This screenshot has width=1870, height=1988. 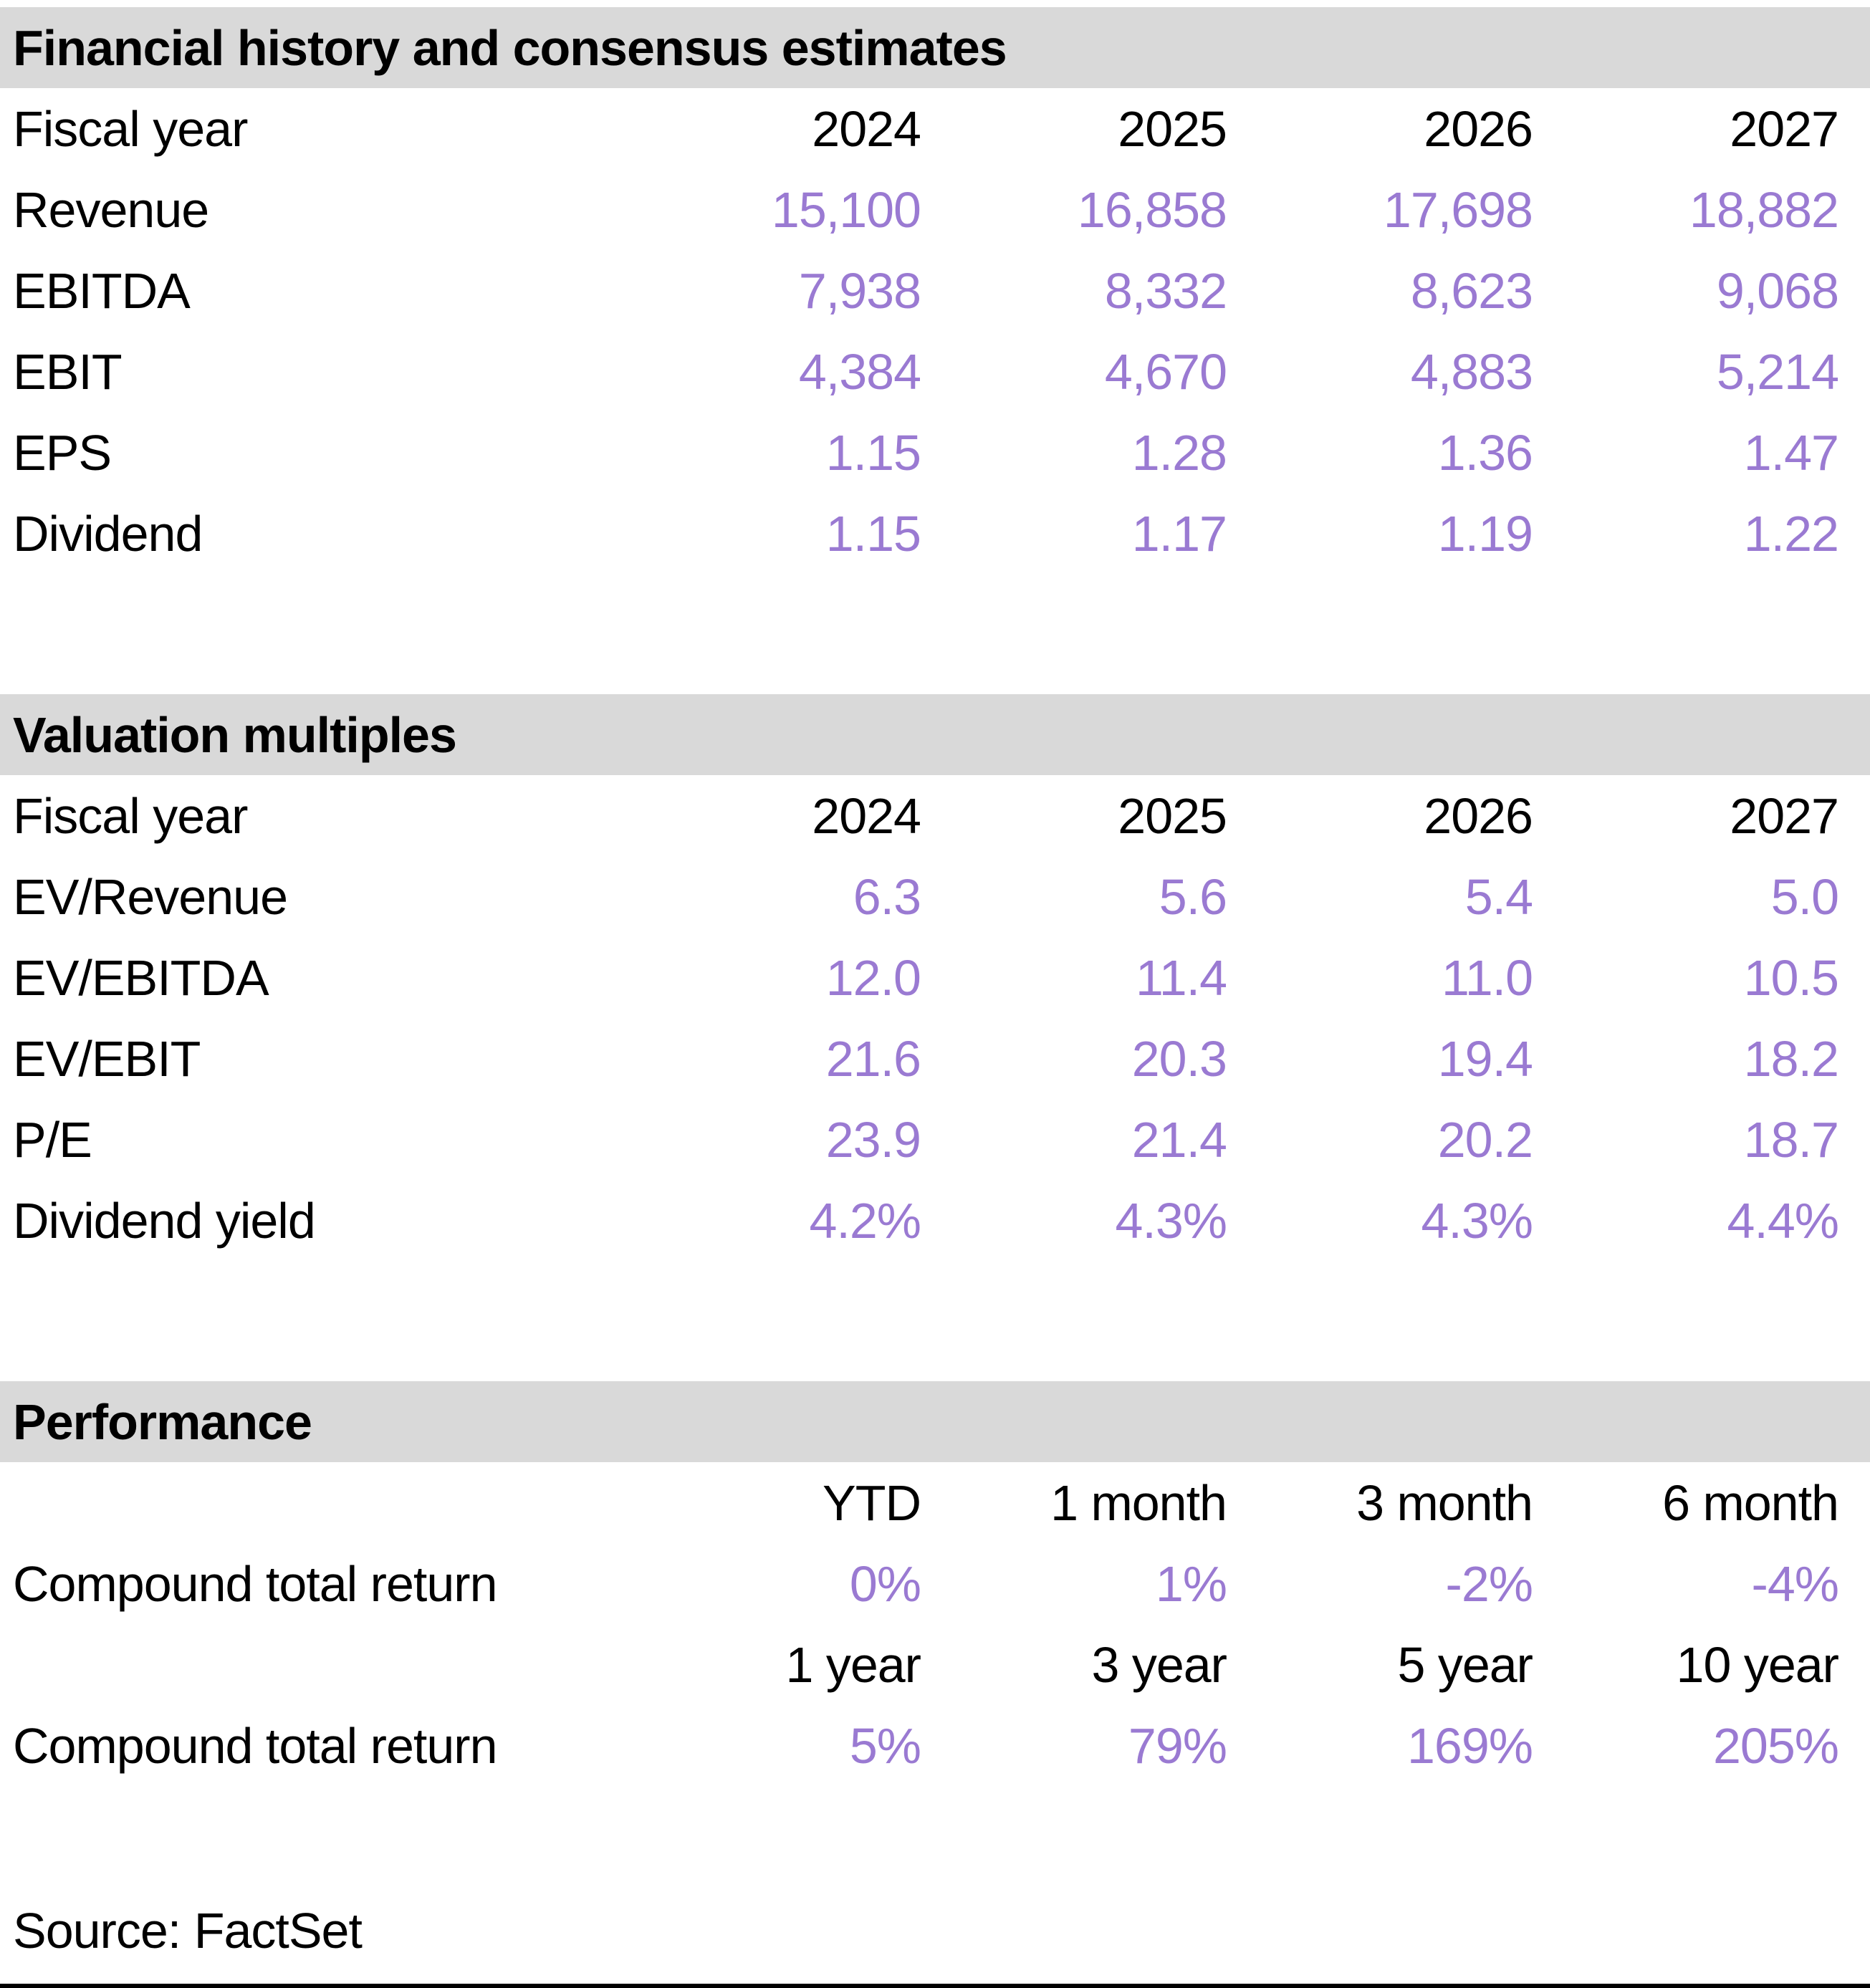 I want to click on row-label: EBIT, so click(x=68, y=371).